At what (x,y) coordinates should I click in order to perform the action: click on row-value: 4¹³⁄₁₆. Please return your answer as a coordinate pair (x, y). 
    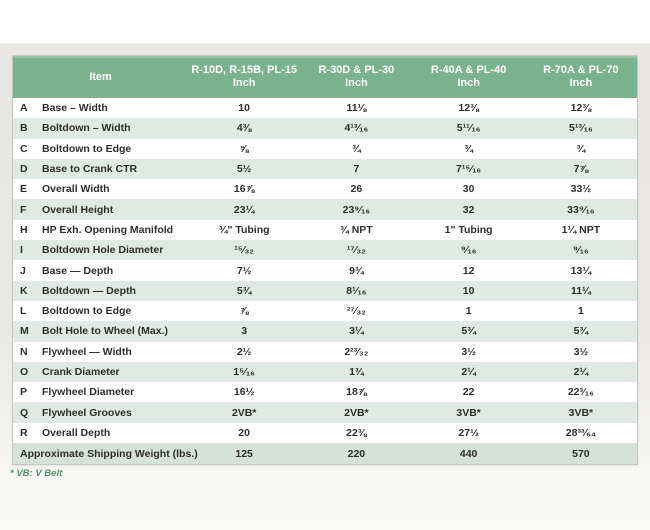
    Looking at the image, I should click on (356, 128).